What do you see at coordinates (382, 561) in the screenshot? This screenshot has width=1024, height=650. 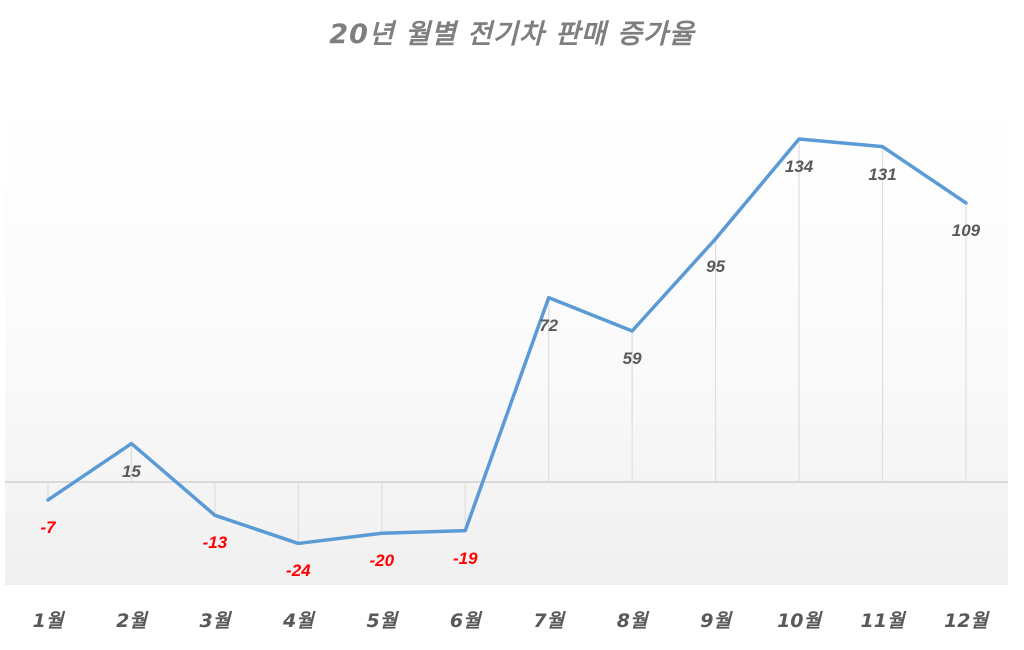 I see `data-label: -20` at bounding box center [382, 561].